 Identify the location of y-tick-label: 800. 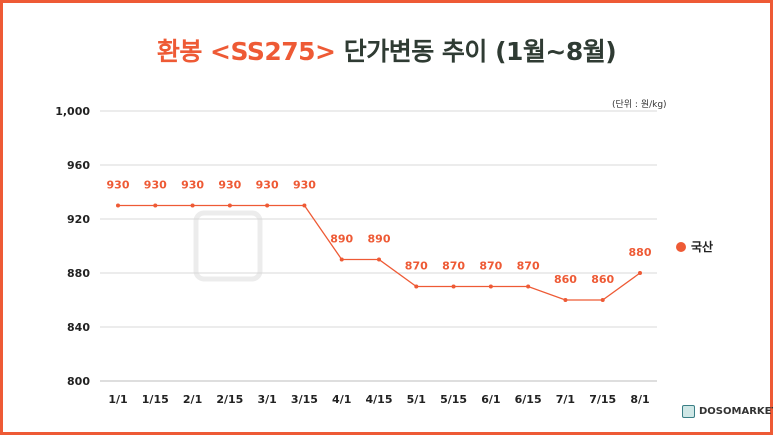
(78, 381).